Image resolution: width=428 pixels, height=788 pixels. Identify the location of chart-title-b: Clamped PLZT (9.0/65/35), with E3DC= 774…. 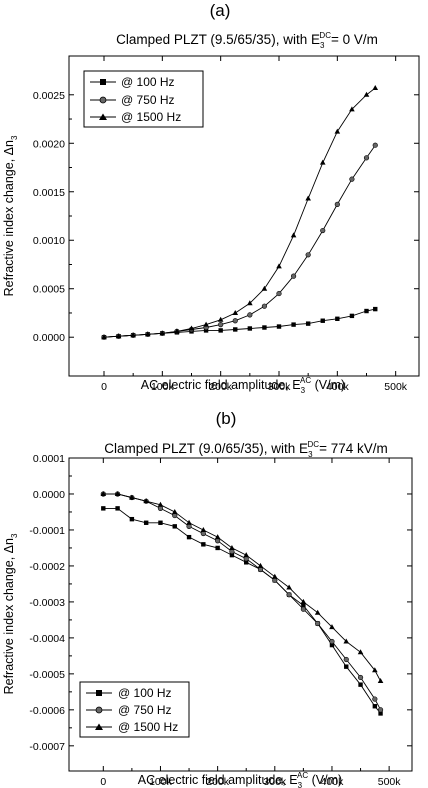
(246, 449).